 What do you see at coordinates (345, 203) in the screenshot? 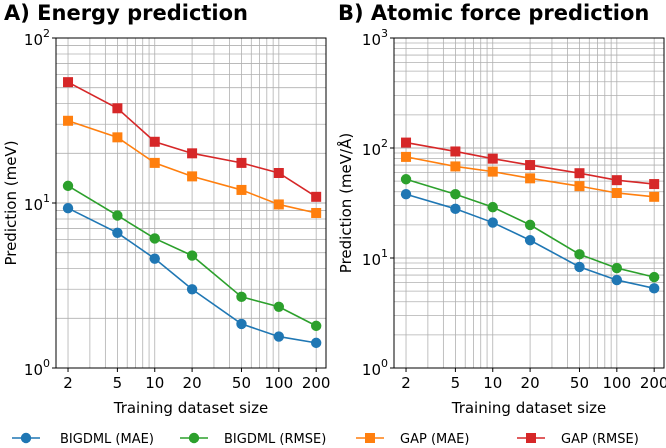
I see `y-axis-label: Prediction (meV/Å)` at bounding box center [345, 203].